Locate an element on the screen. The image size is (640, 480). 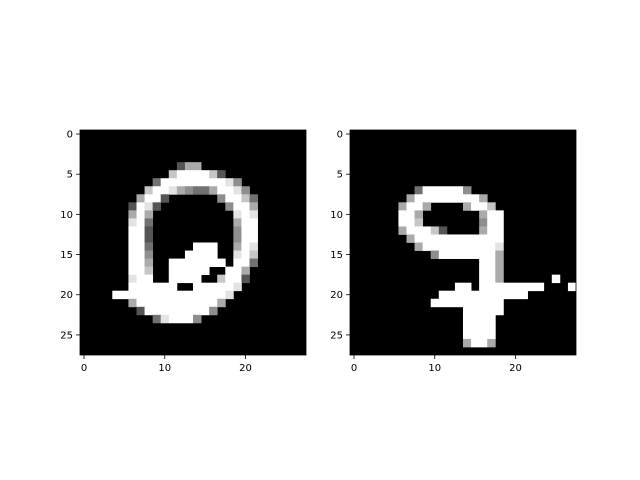
x-tick-label: 20 is located at coordinates (245, 368).